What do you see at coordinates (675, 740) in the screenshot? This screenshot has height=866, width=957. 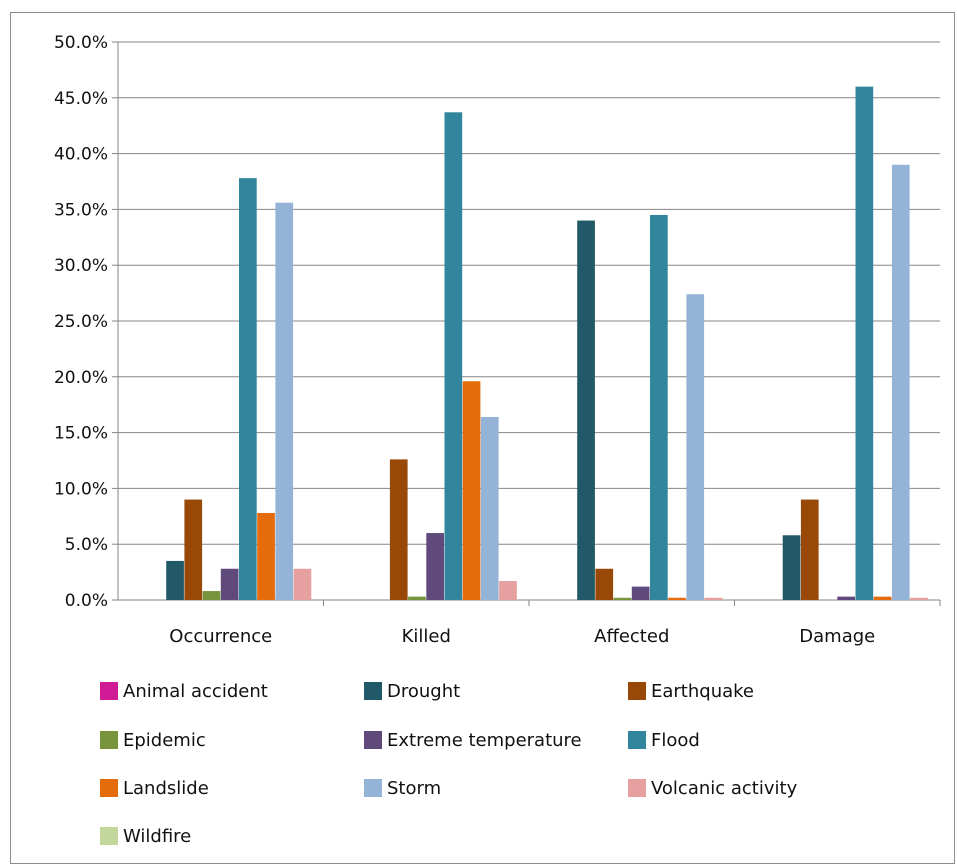 I see `legend-label: Flood` at bounding box center [675, 740].